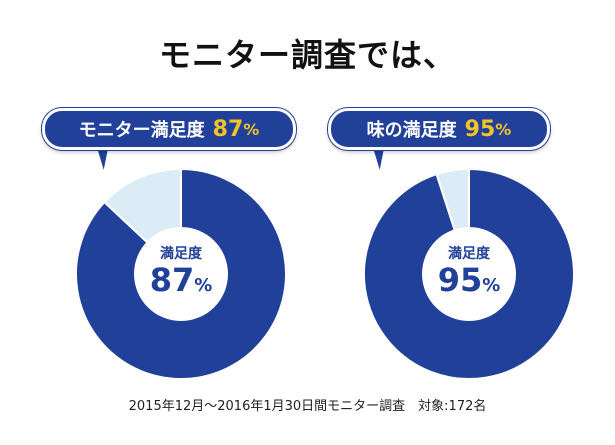  Describe the element at coordinates (307, 55) in the screenshot. I see `page-title: モニター調査では、` at that location.